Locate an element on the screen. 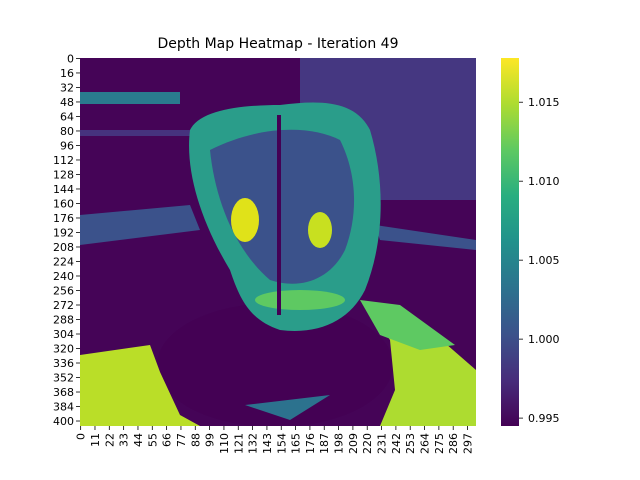 The height and width of the screenshot is (480, 640). colorbar is located at coordinates (510, 242).